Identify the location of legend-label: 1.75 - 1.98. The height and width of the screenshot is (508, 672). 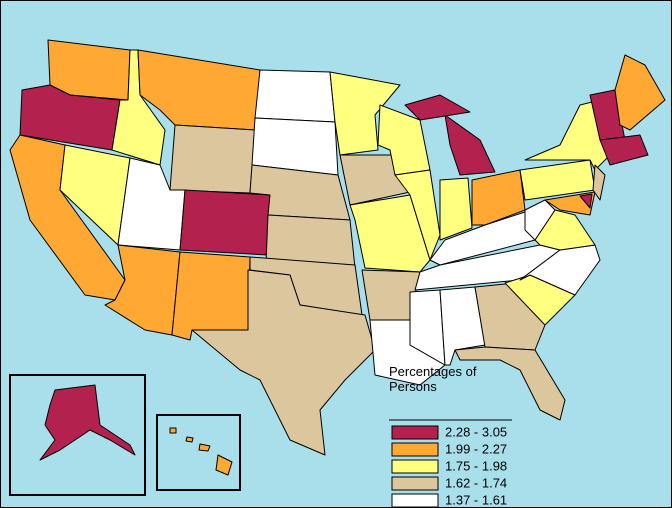
(476, 465).